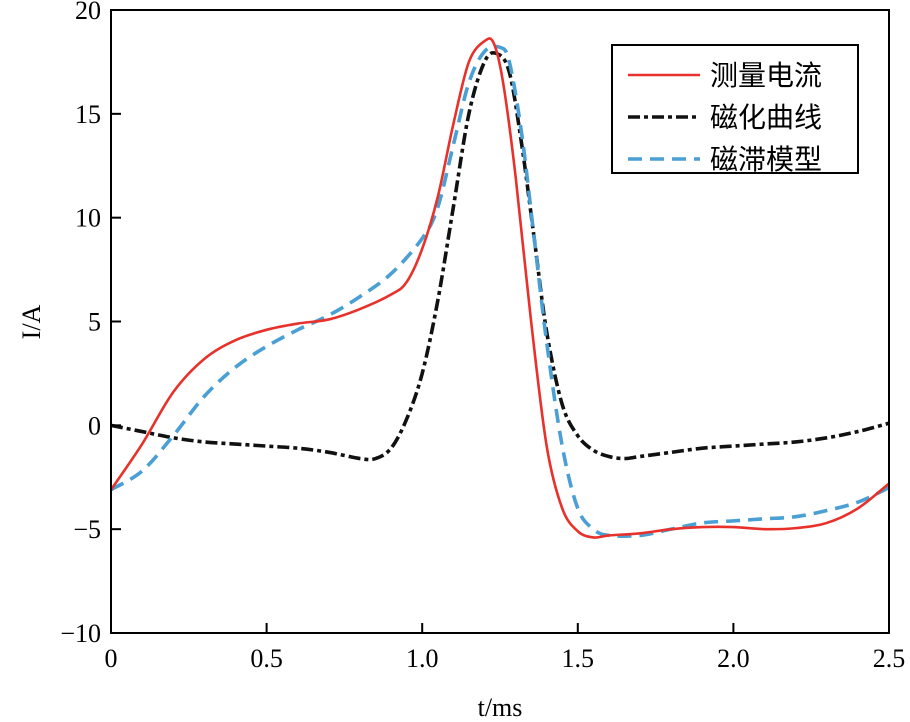 The image size is (910, 722). I want to click on x-tick-label: 1.5, so click(578, 658).